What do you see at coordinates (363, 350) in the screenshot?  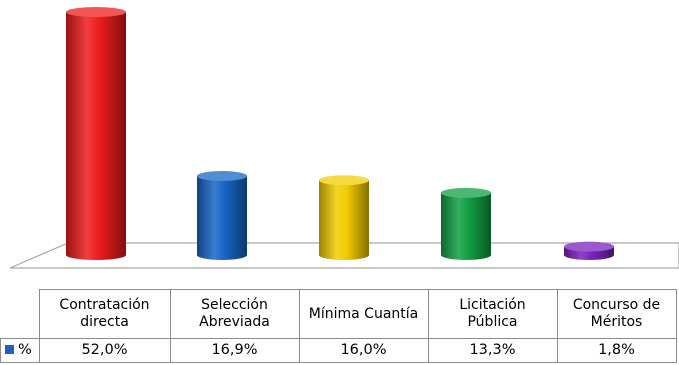 I see `value-cell: 16,0%` at bounding box center [363, 350].